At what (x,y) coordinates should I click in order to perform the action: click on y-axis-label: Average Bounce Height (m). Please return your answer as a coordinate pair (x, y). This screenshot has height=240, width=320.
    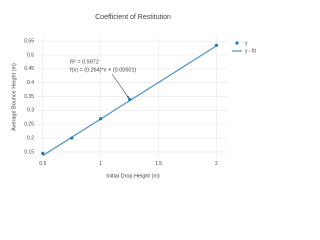
    Looking at the image, I should click on (14, 97).